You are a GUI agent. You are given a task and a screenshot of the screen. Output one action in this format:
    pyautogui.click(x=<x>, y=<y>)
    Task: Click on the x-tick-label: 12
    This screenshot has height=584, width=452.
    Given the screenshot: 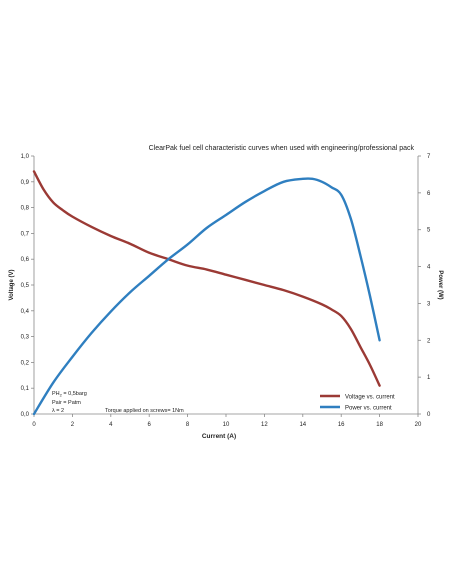 What is the action you would take?
    pyautogui.click(x=264, y=425)
    